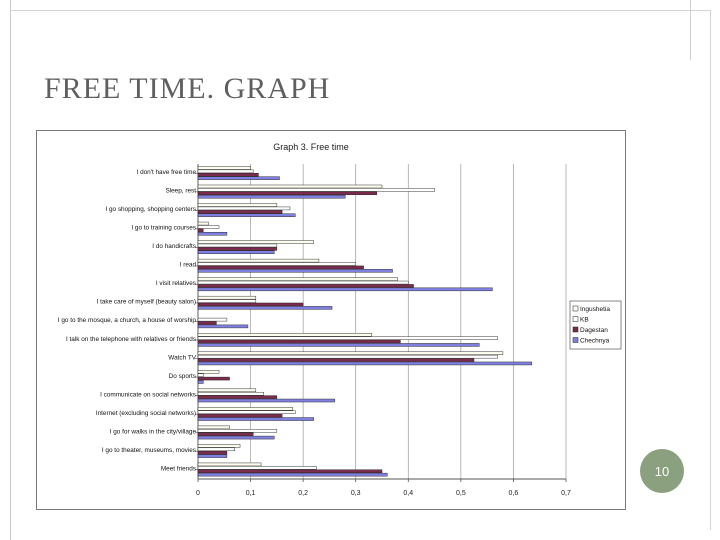 This screenshot has height=540, width=720. Describe the element at coordinates (311, 147) in the screenshot. I see `chart-title: Graph 3. Free time` at that location.